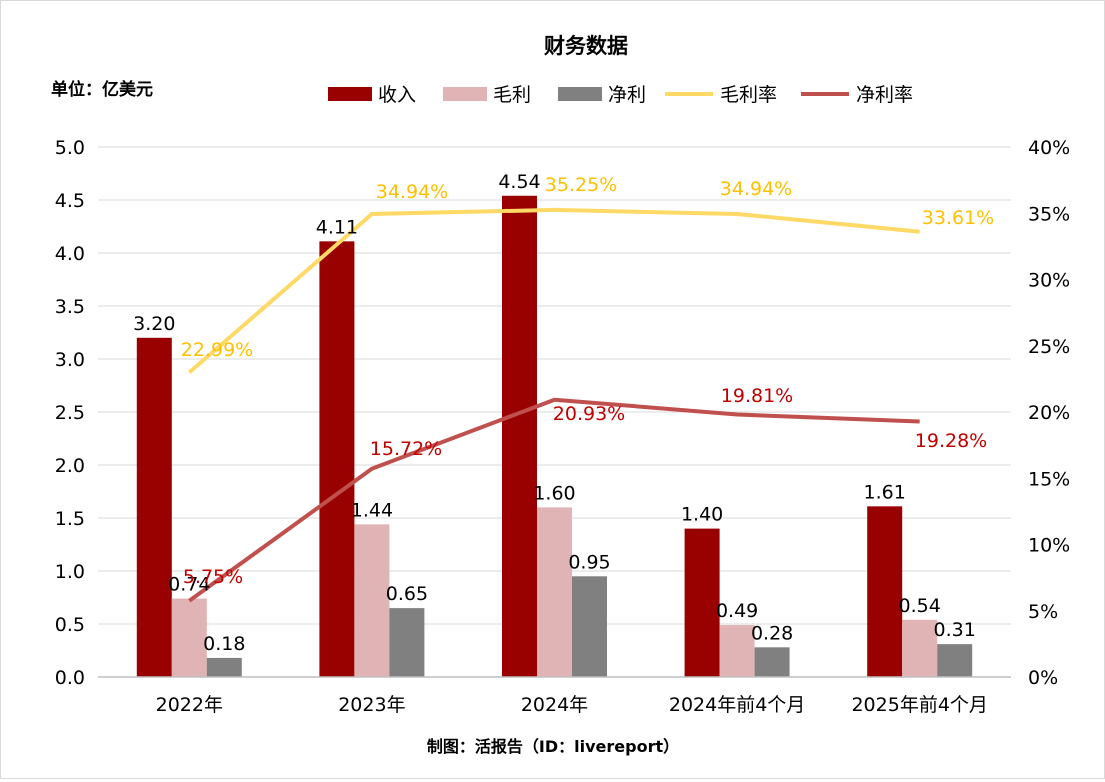  What do you see at coordinates (627, 95) in the screenshot?
I see `legend-label: 净利` at bounding box center [627, 95].